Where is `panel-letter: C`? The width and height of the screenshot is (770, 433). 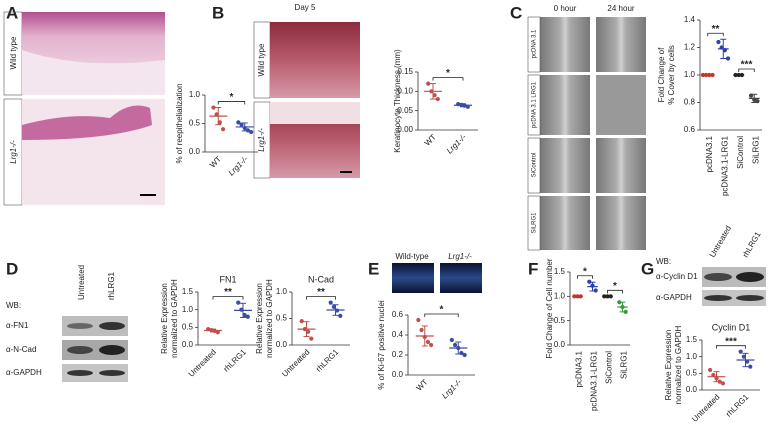
panel-letter: C is located at coordinates (516, 12).